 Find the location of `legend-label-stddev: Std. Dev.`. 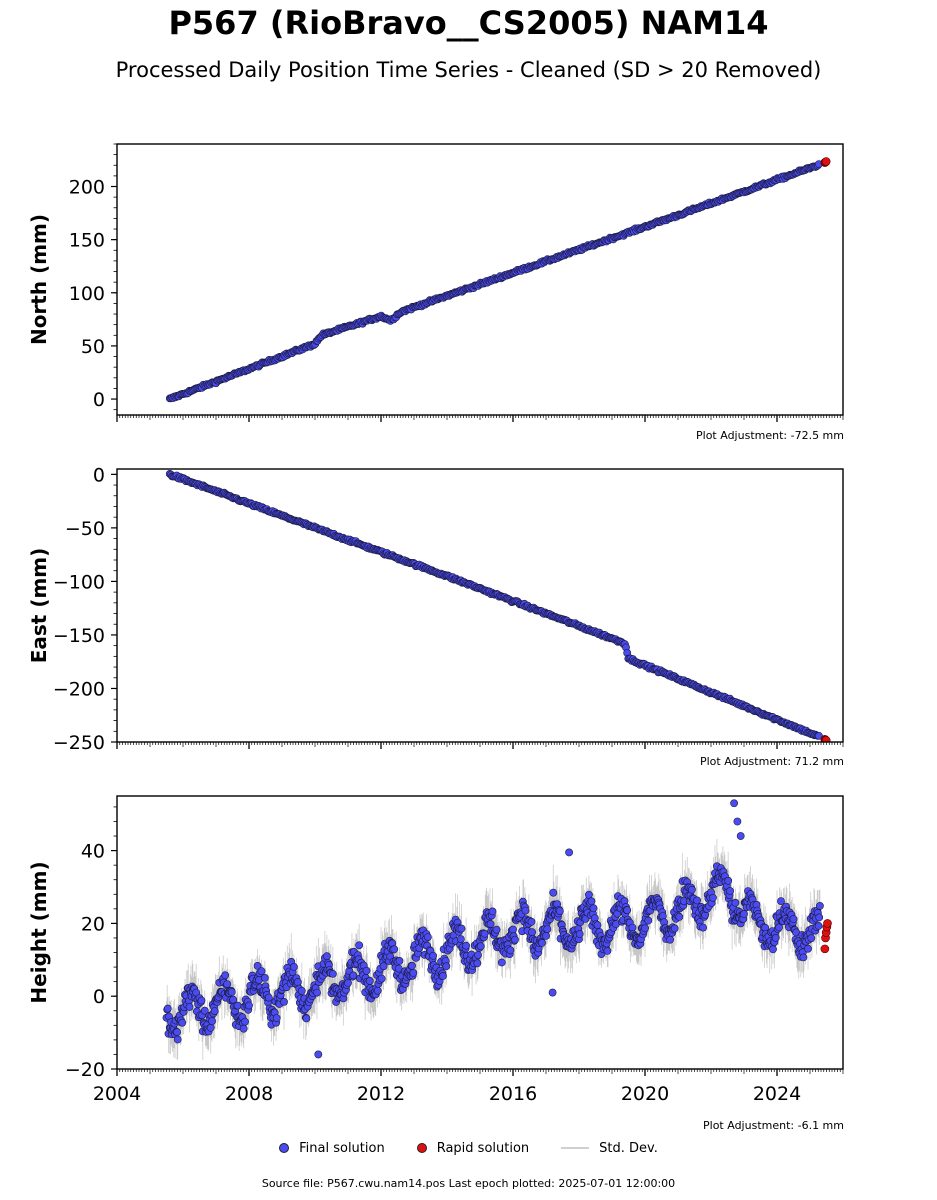

legend-label-stddev: Std. Dev. is located at coordinates (628, 1148).